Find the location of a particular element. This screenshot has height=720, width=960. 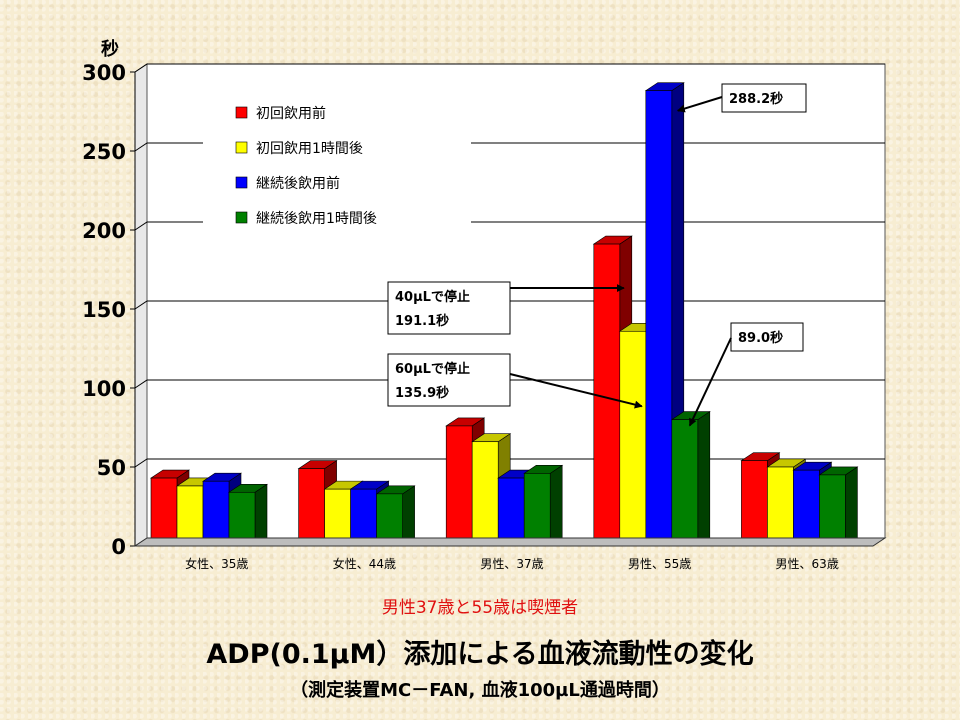

callout-label: 288.2秒 is located at coordinates (756, 99).